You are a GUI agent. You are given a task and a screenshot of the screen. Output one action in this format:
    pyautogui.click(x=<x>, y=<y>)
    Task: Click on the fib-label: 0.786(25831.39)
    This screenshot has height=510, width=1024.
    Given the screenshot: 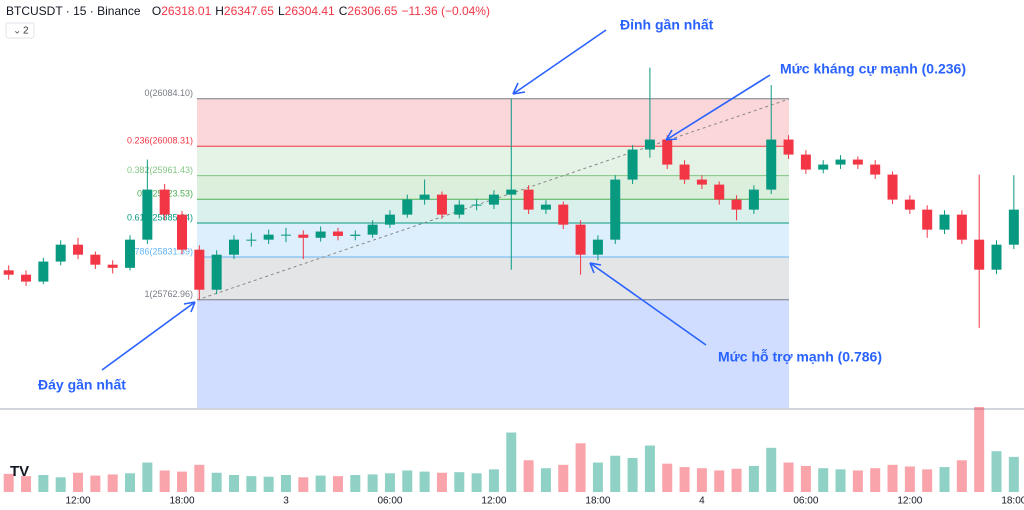 What is the action you would take?
    pyautogui.click(x=160, y=251)
    